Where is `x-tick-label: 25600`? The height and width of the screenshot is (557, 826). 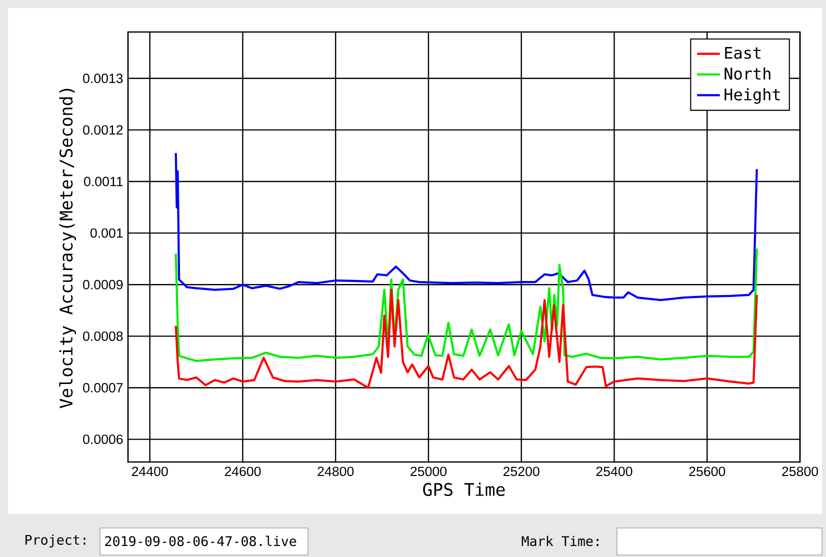 x-tick-label: 25600 is located at coordinates (707, 471).